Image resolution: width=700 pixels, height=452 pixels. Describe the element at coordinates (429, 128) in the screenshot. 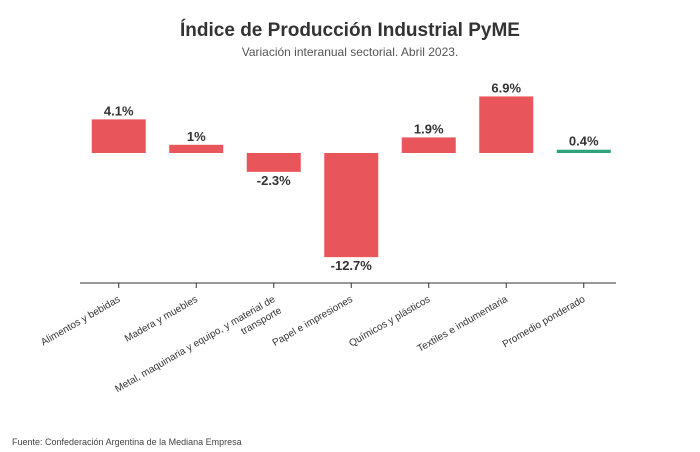

I see `data-label: 1.9%` at that location.